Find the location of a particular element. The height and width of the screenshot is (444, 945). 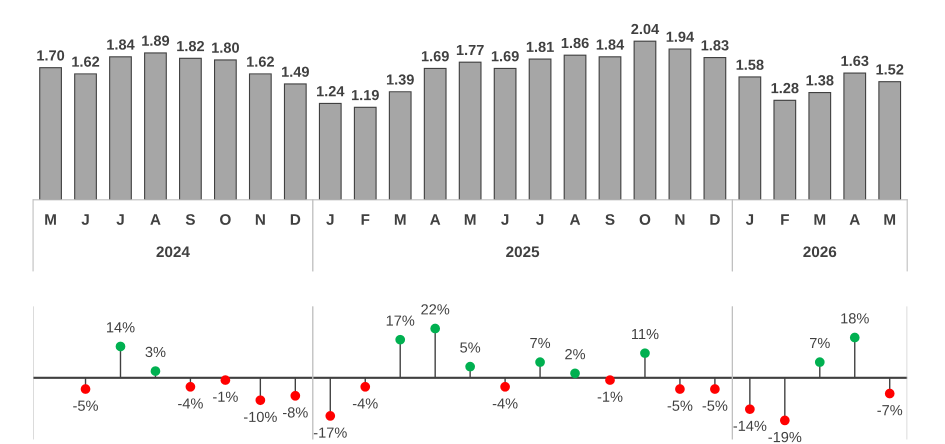

data-label: 1.80 is located at coordinates (225, 47).